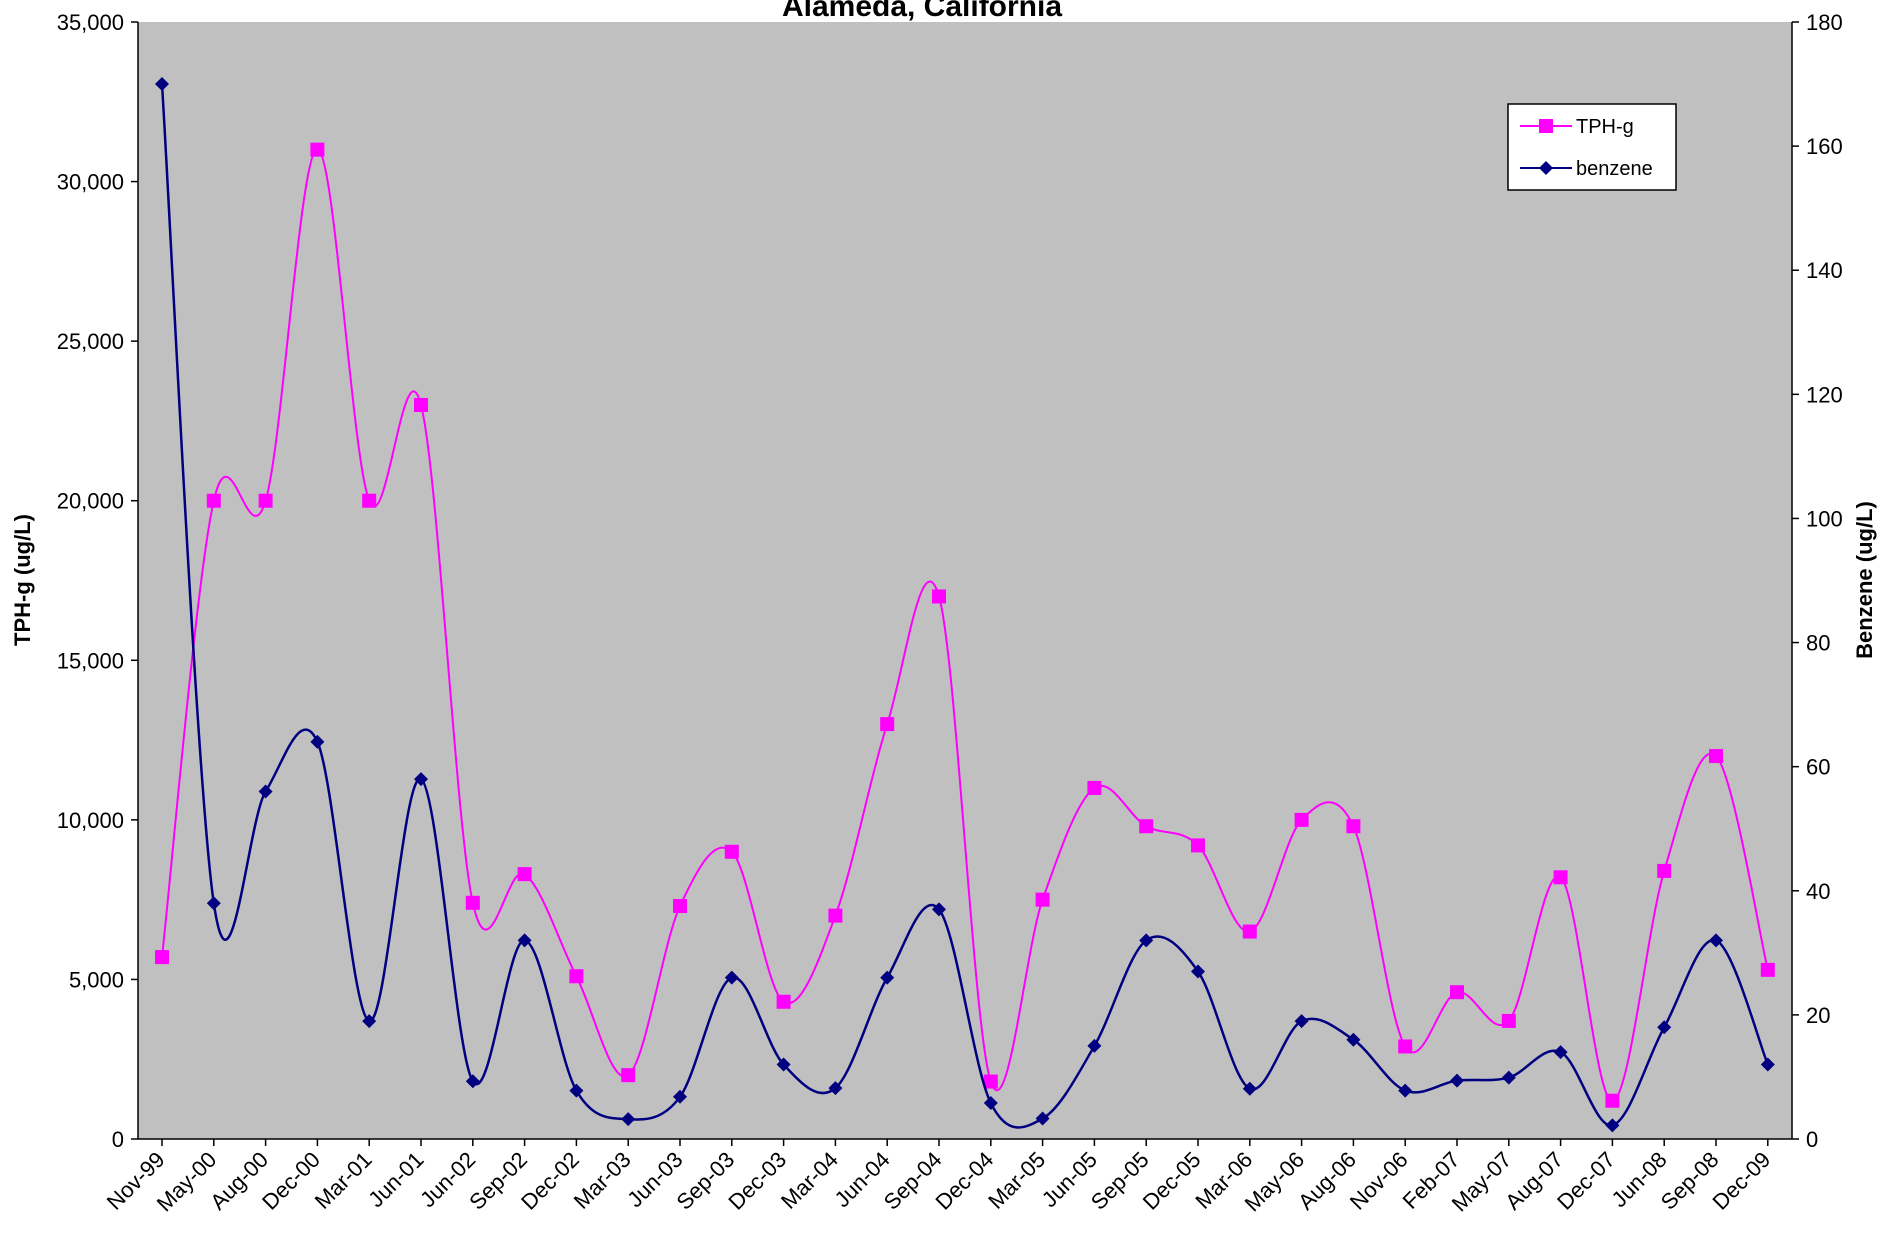  I want to click on y2-tick-label: 0, so click(1812, 1139).